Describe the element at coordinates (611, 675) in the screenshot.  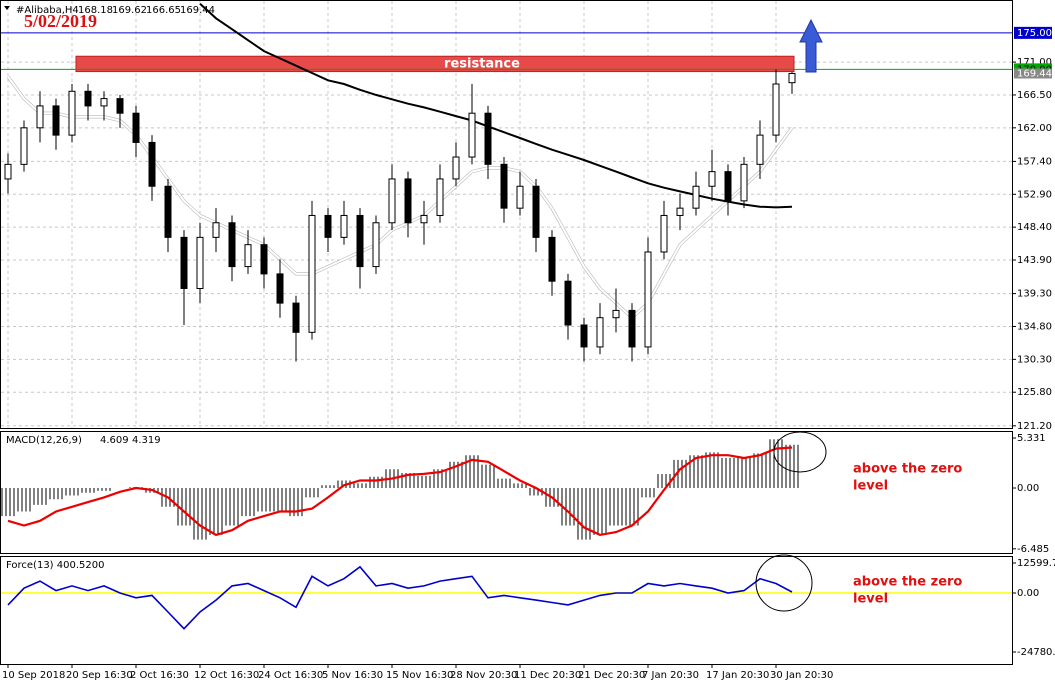
I see `x-tick-label: 21 Dec 20:30` at that location.